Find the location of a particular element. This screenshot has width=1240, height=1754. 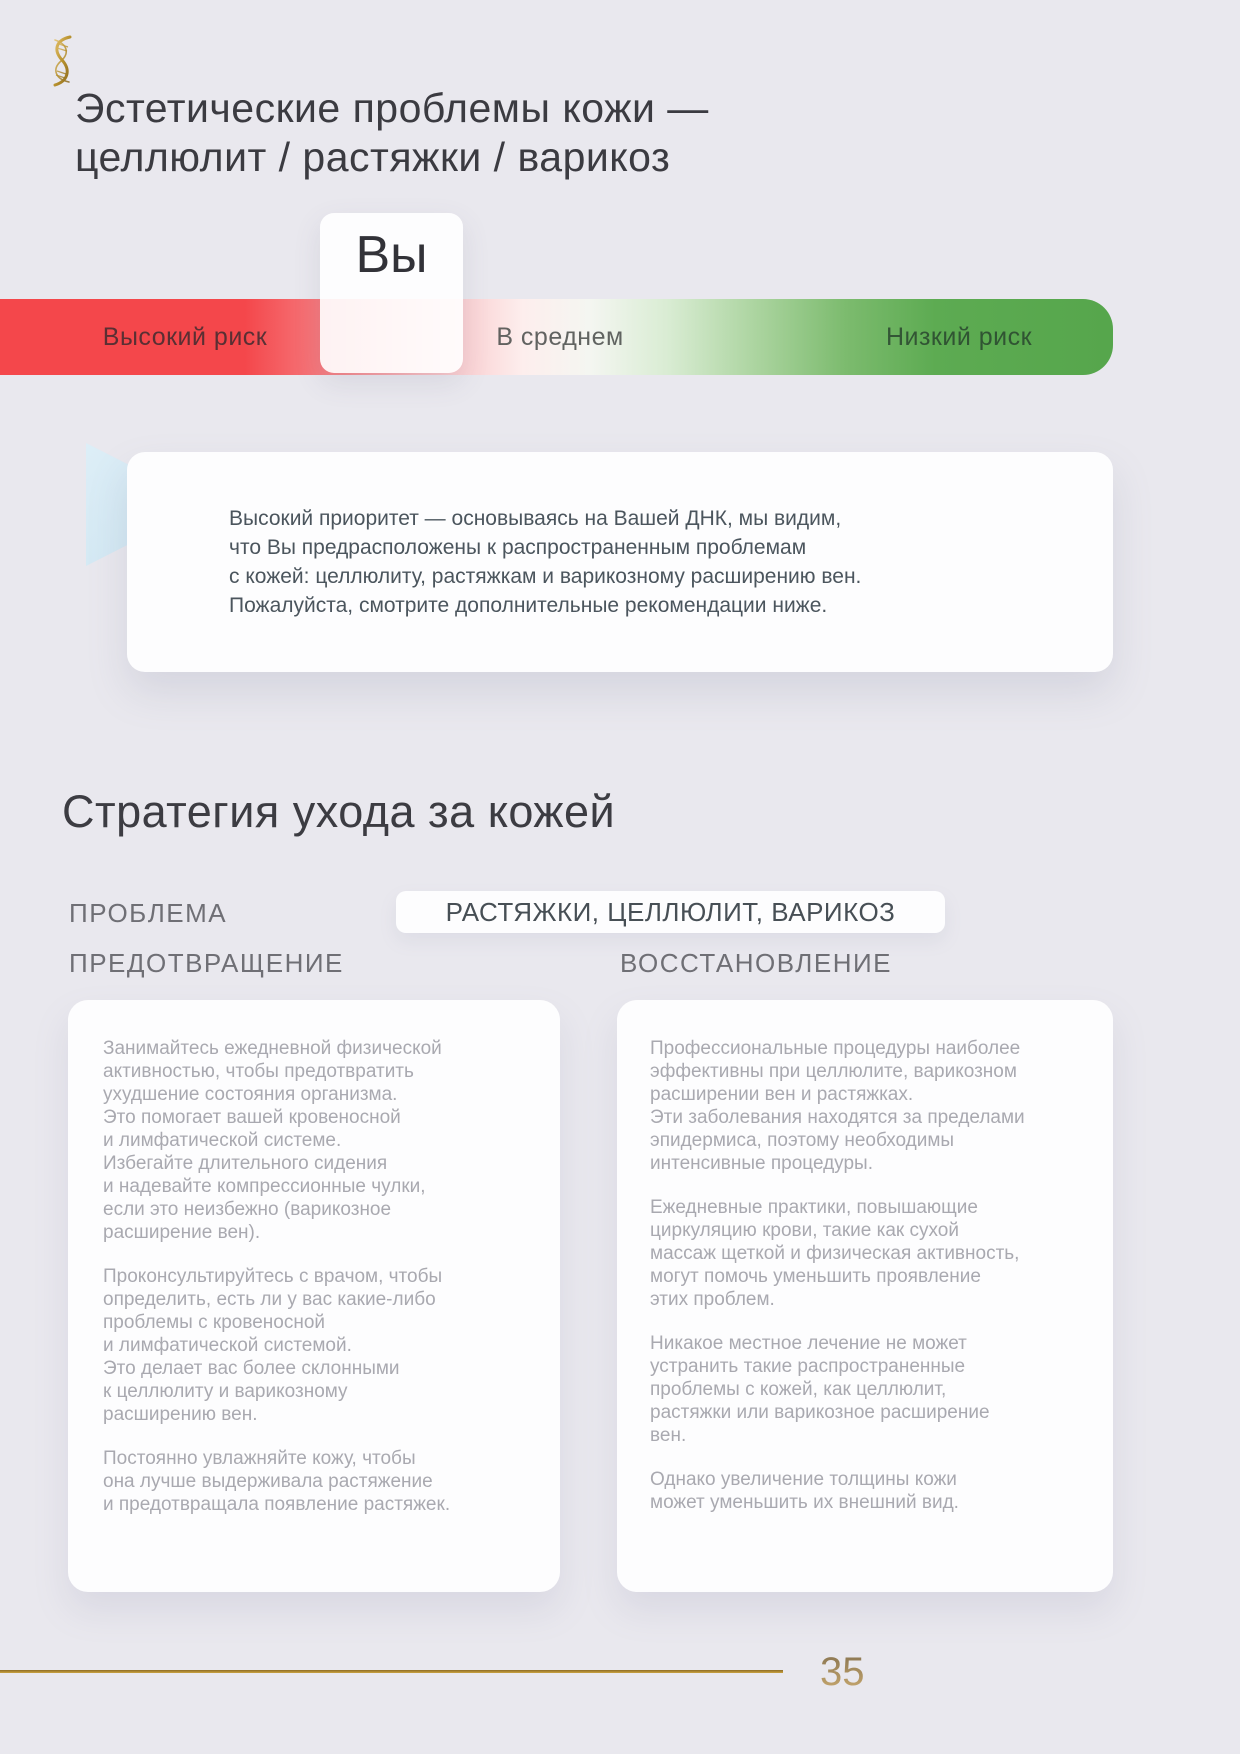

footer-divider-line is located at coordinates (391, 1671).